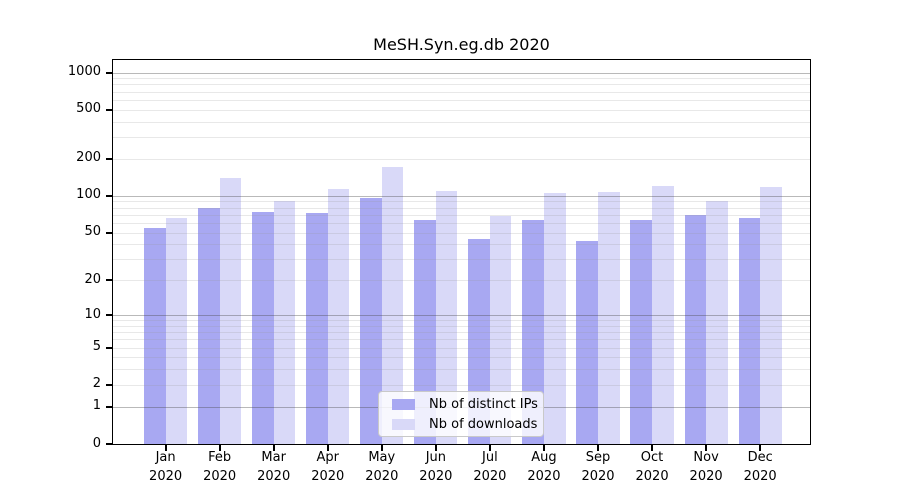  Describe the element at coordinates (598, 457) in the screenshot. I see `x-label-month: Sep` at that location.